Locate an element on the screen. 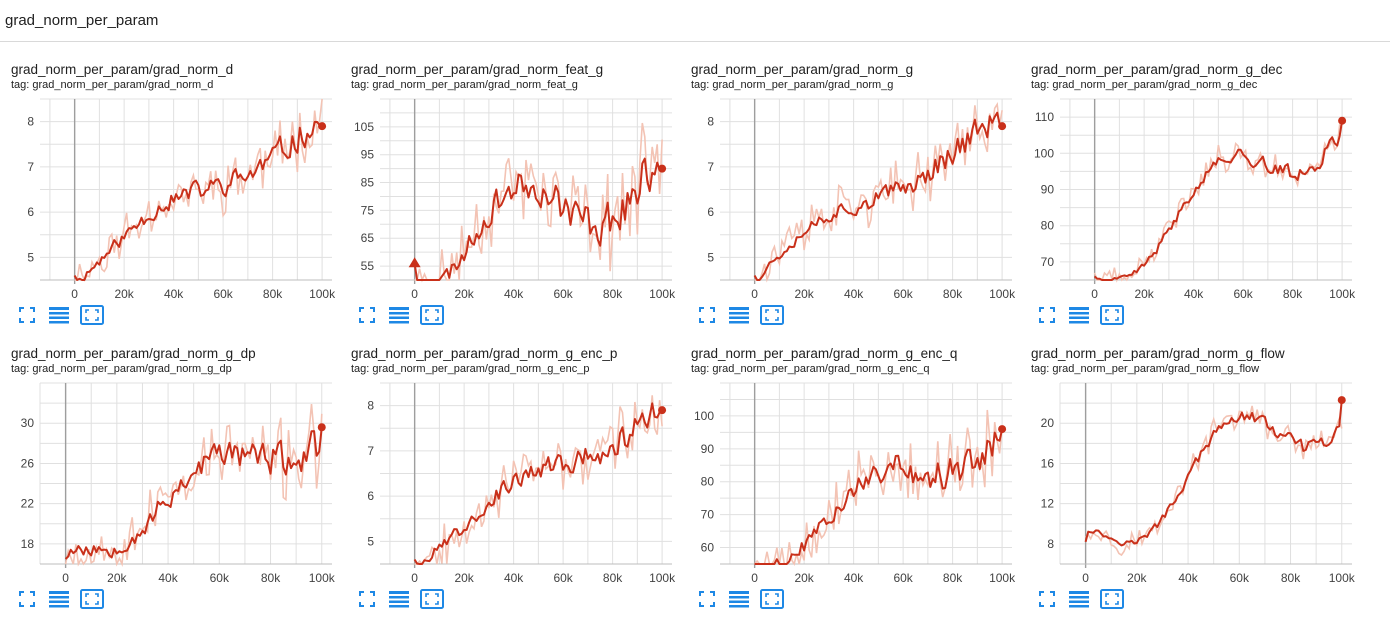 The image size is (1390, 636). chart-title: grad_norm_per_param/grad_norm_g_enc_p is located at coordinates (484, 353).